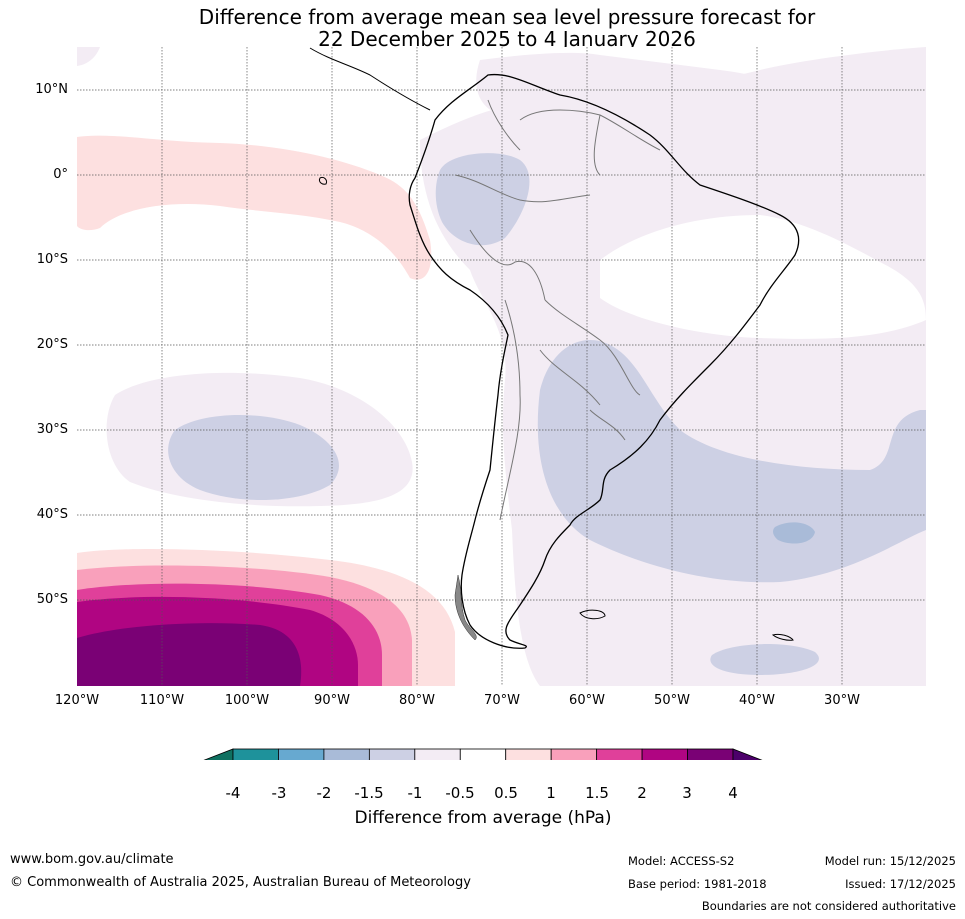 This screenshot has height=919, width=965. Describe the element at coordinates (687, 793) in the screenshot. I see `colorbar-tick: 3` at that location.